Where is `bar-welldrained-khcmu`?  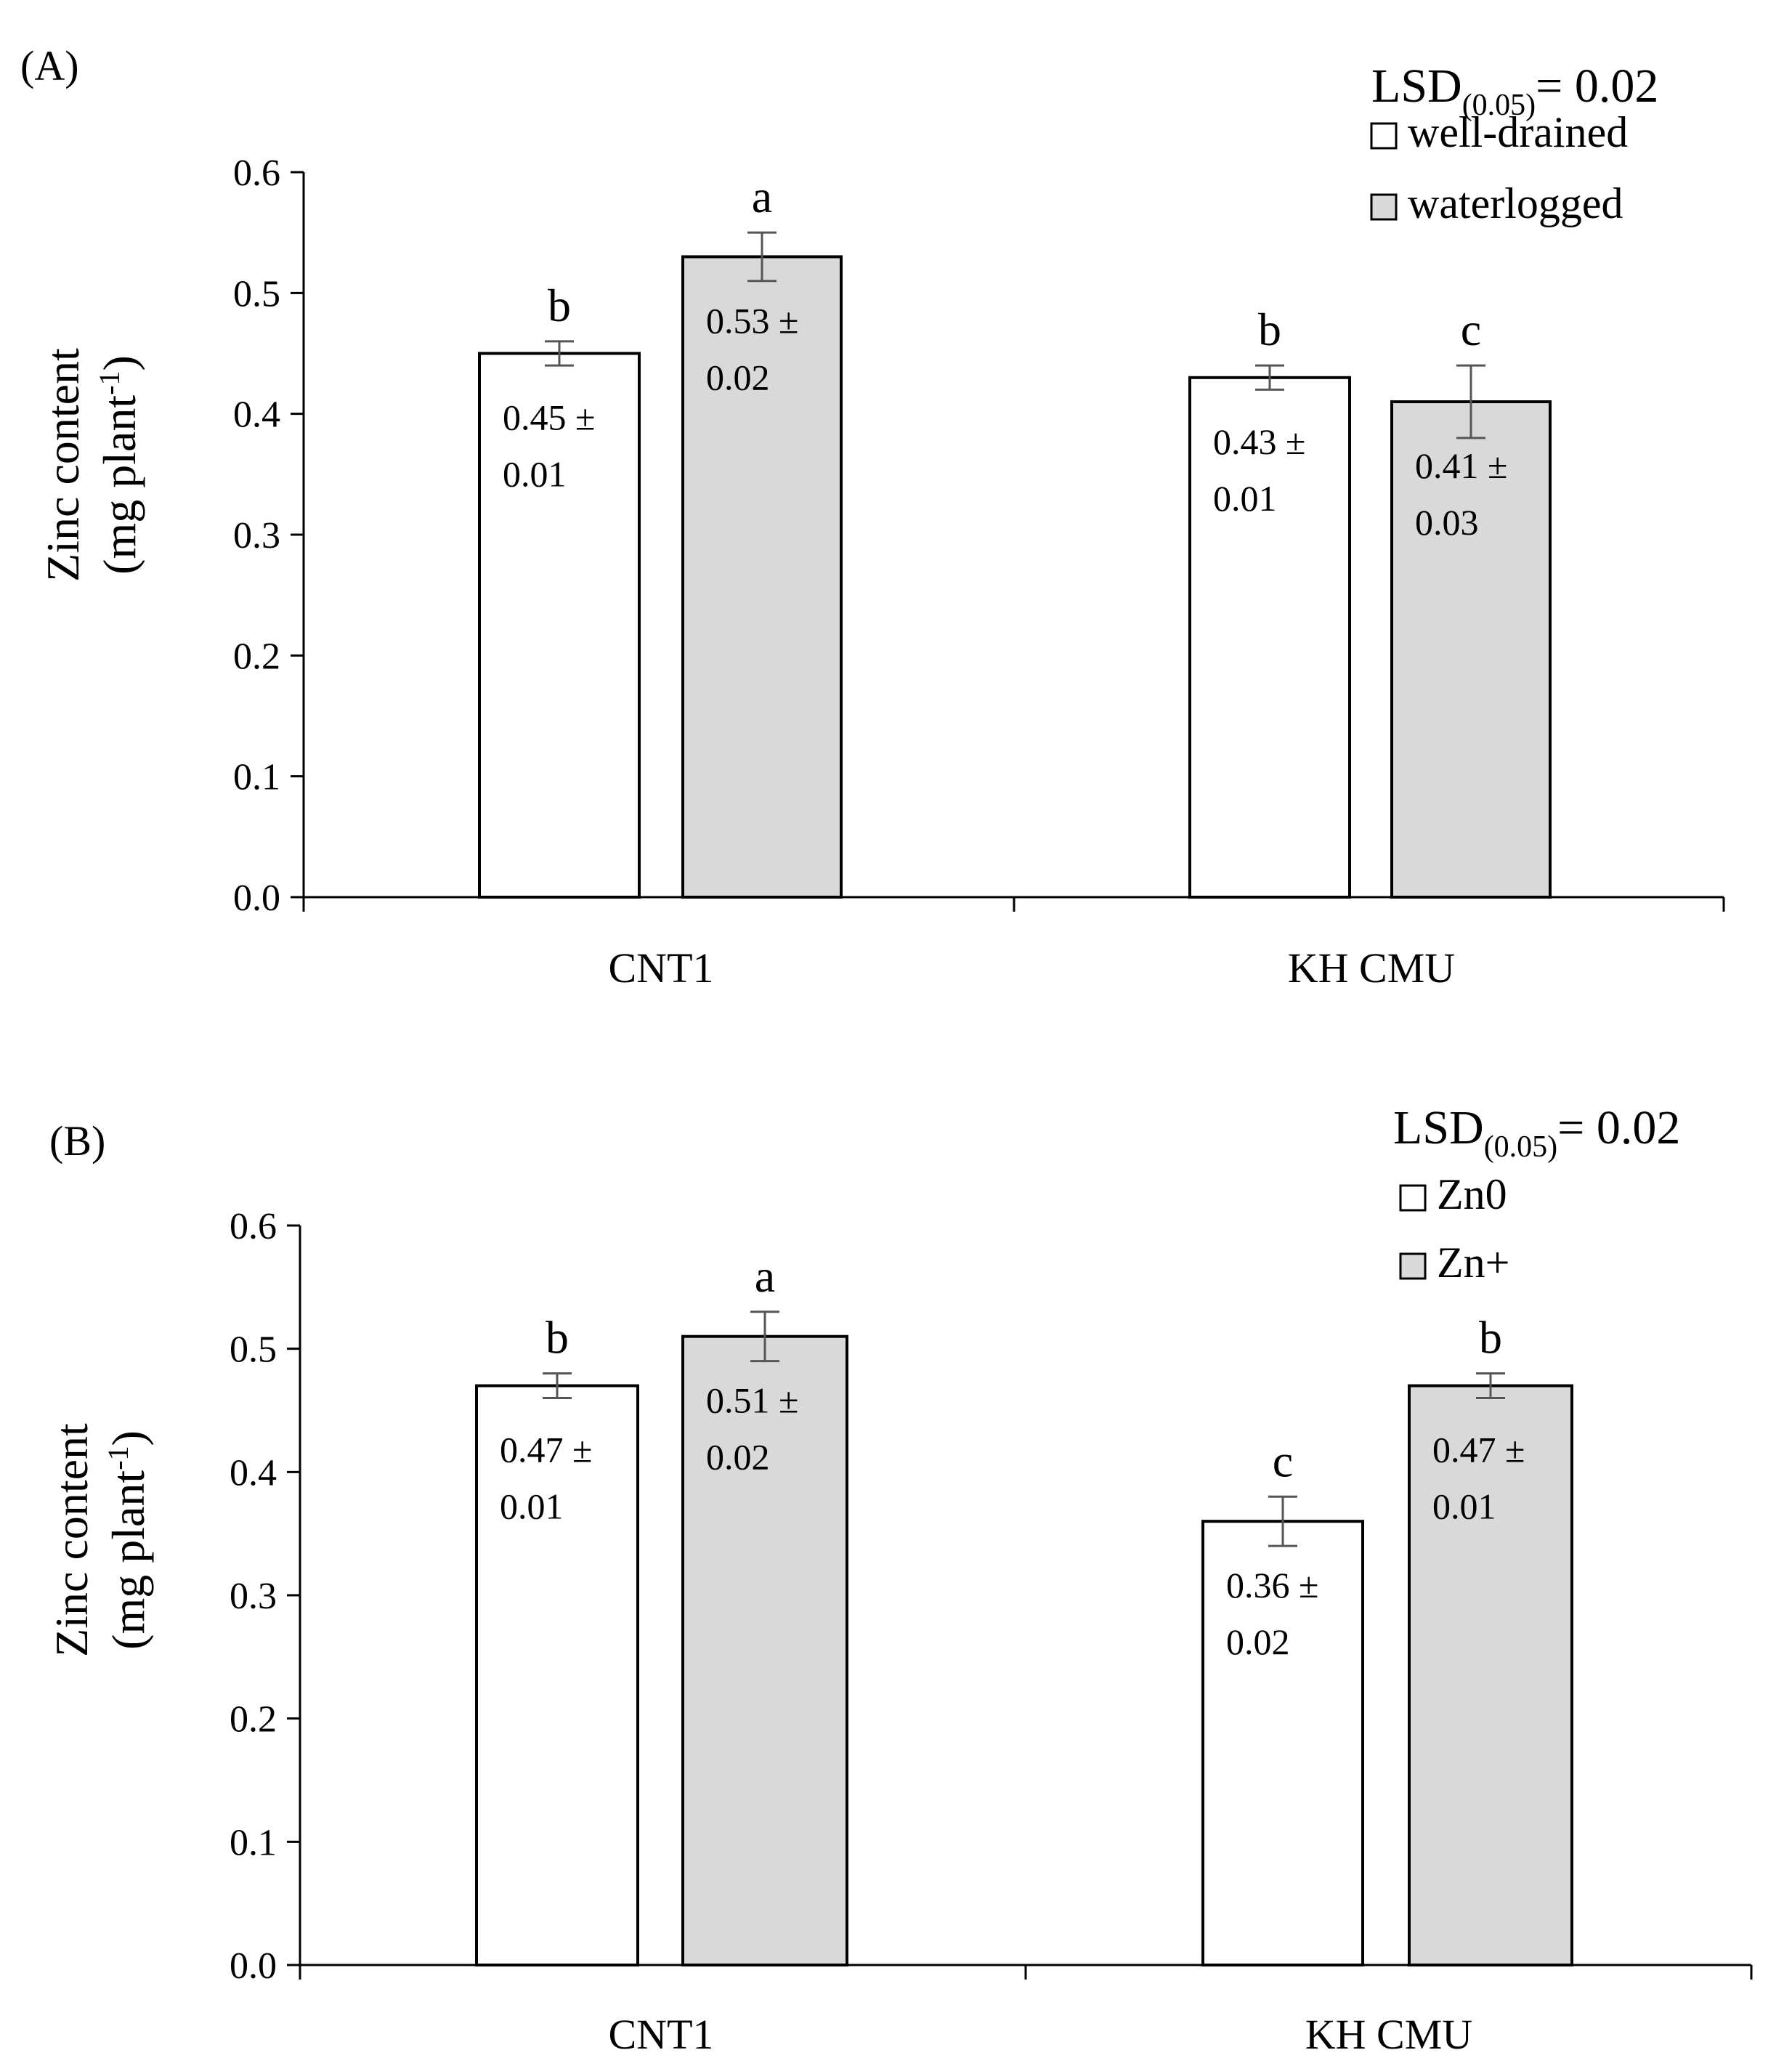 bar-welldrained-khcmu is located at coordinates (1269, 638).